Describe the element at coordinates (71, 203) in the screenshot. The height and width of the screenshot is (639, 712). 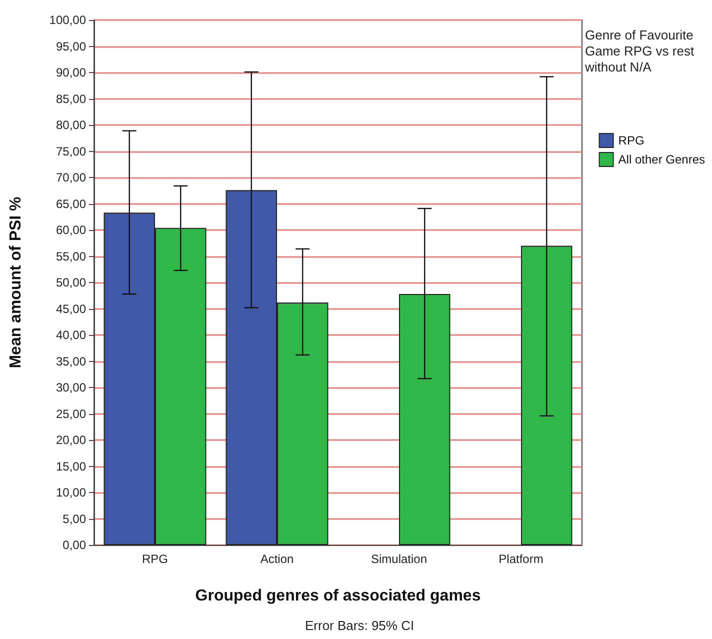
I see `y-tick-label: 65,00` at that location.